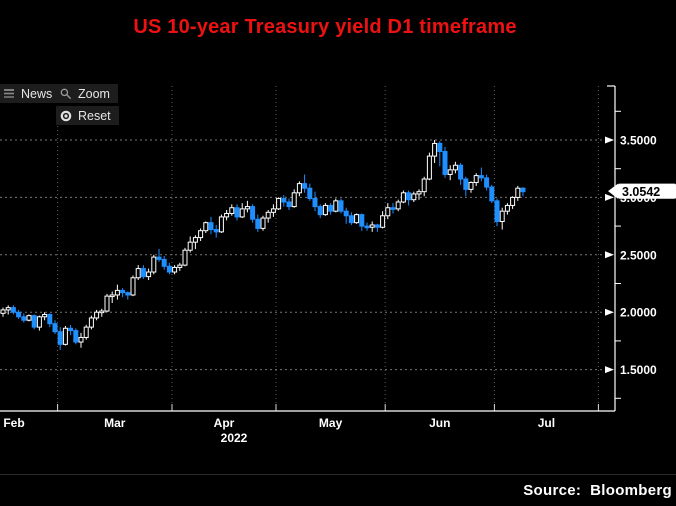 Image resolution: width=676 pixels, height=506 pixels. I want to click on last-price-tag: 3.0542, so click(642, 191).